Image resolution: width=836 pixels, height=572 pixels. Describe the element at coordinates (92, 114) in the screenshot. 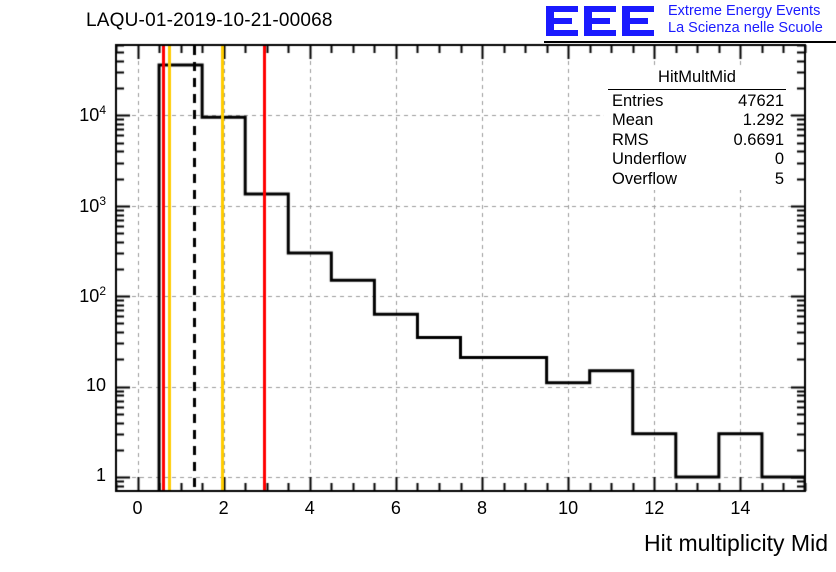

I see `y-tick-label-4: 10⁴` at that location.